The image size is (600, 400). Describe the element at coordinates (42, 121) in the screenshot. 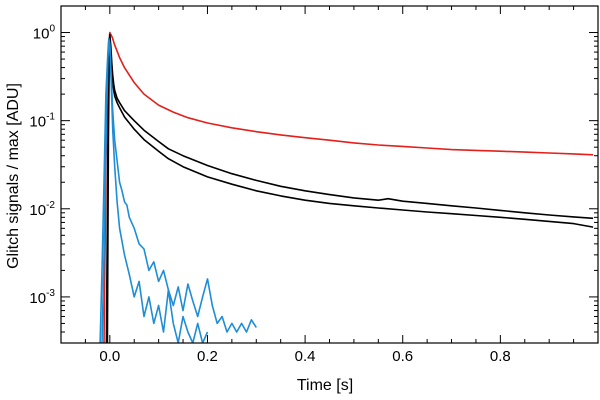

I see `y-tick-label: 10⁻¹` at that location.